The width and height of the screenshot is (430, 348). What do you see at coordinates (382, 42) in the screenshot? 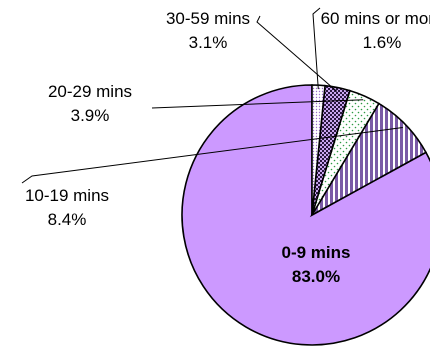
I see `slice-percent: 1.6%` at bounding box center [382, 42].